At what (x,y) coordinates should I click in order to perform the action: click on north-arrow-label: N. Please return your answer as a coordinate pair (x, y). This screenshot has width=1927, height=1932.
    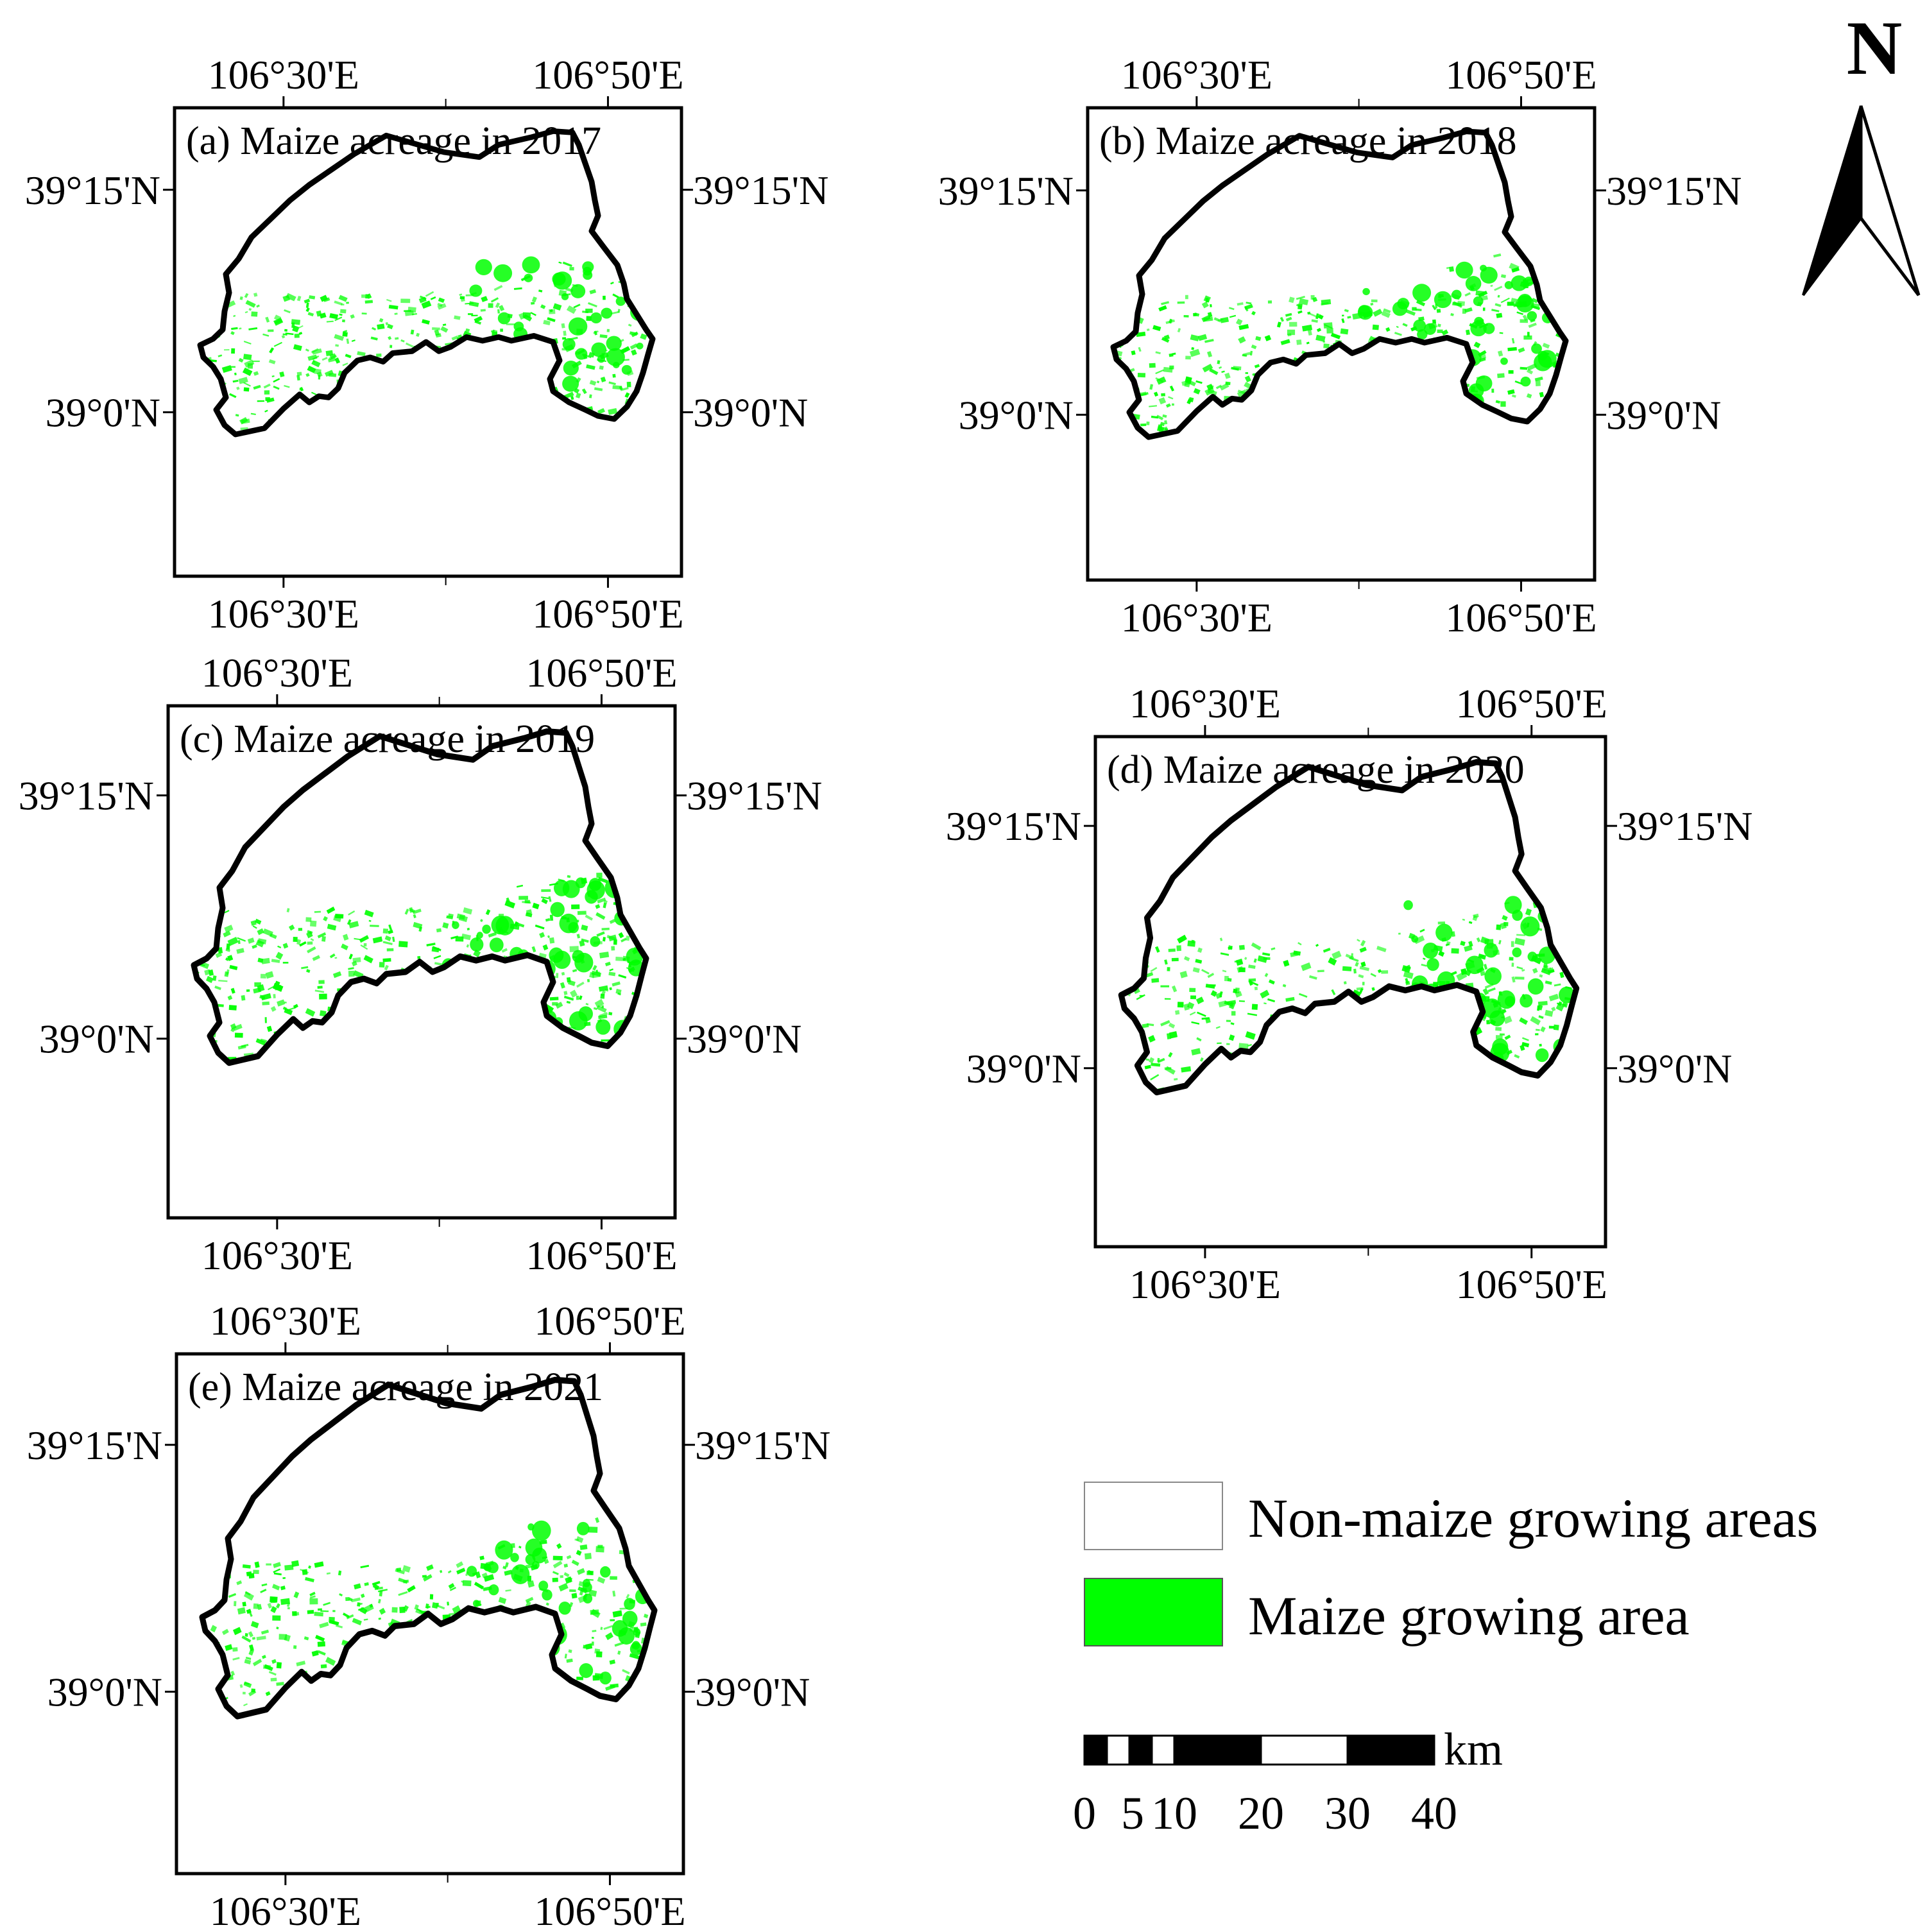
    Looking at the image, I should click on (1875, 47).